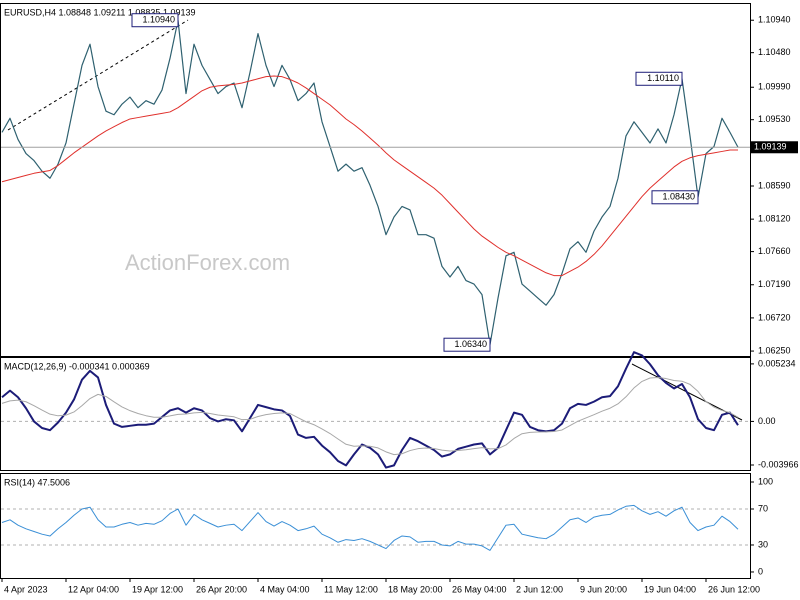 Image resolution: width=800 pixels, height=600 pixels. I want to click on y-tick-label: 1.09990, so click(774, 87).